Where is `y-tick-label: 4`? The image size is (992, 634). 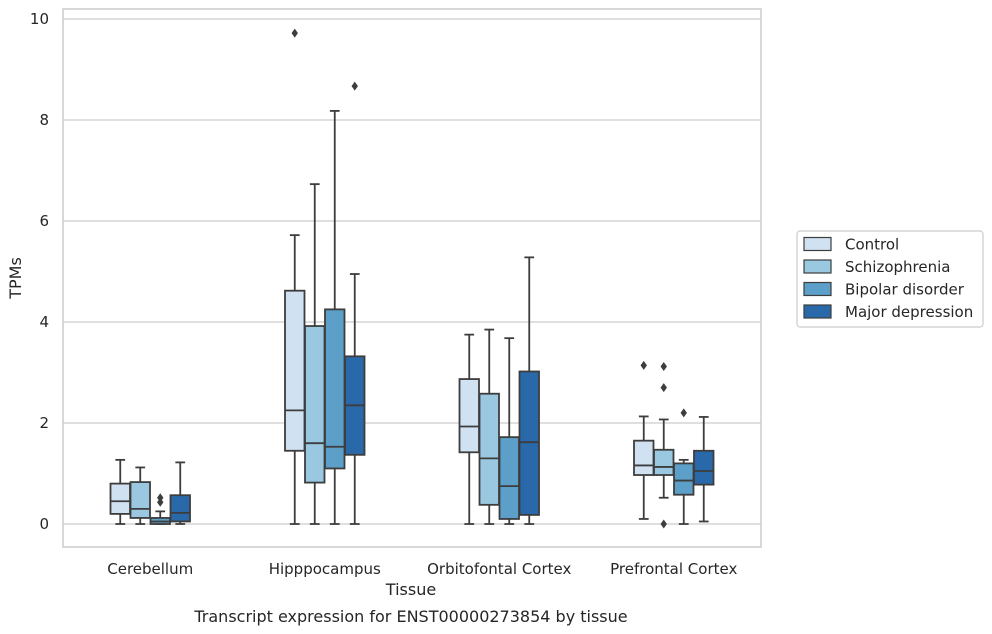
y-tick-label: 4 is located at coordinates (44, 322).